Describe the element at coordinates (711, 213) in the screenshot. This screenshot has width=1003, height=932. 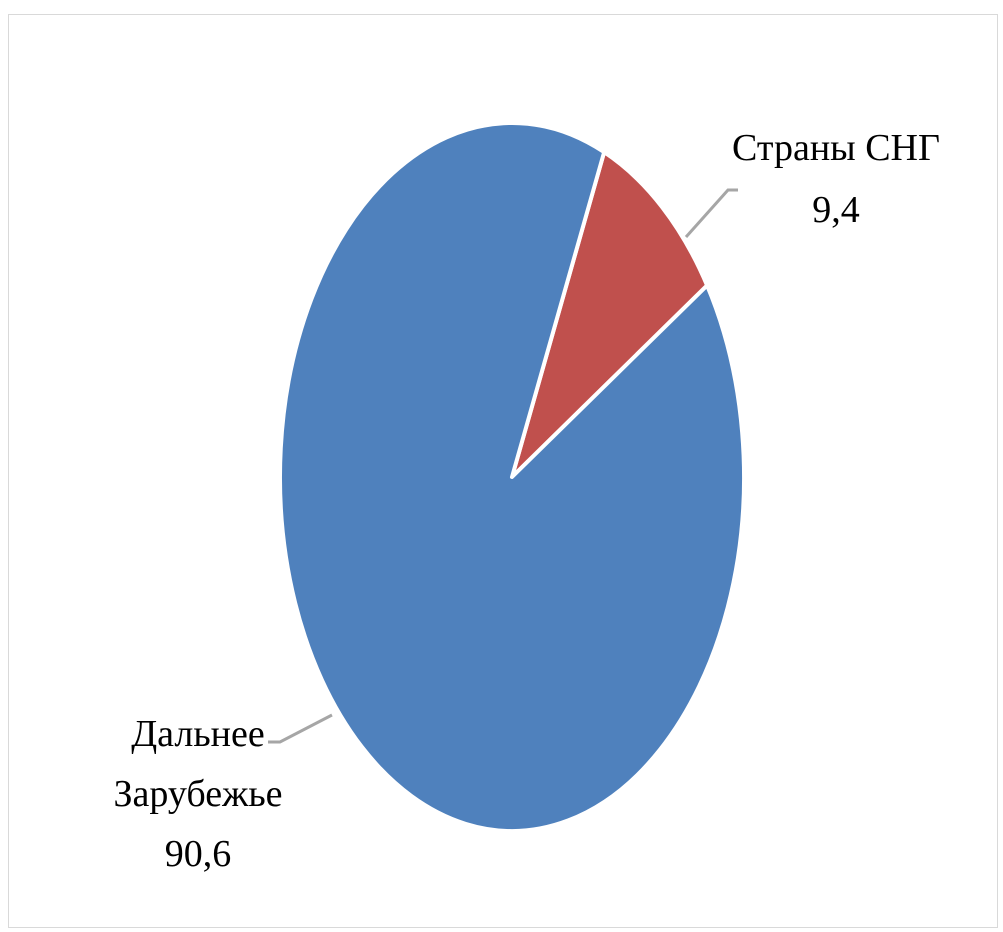
I see `leader-line-cis` at that location.